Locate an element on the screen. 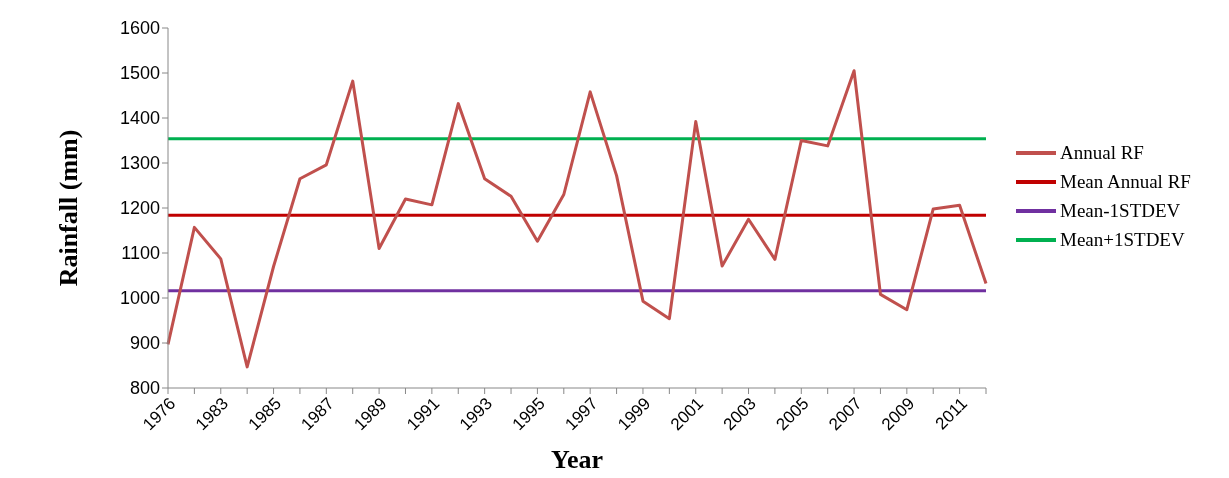 The image size is (1229, 478). y-axis-title: Rainfall (mm) is located at coordinates (69, 208).